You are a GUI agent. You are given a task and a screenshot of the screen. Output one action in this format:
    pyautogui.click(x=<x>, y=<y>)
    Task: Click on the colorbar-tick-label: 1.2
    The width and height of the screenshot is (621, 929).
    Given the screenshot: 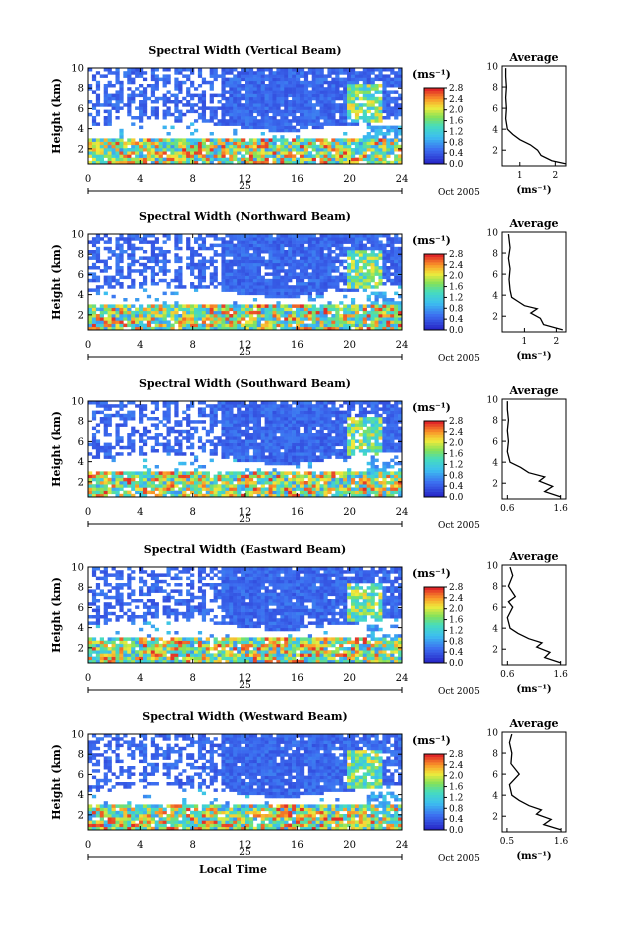 What is the action you would take?
    pyautogui.click(x=456, y=298)
    